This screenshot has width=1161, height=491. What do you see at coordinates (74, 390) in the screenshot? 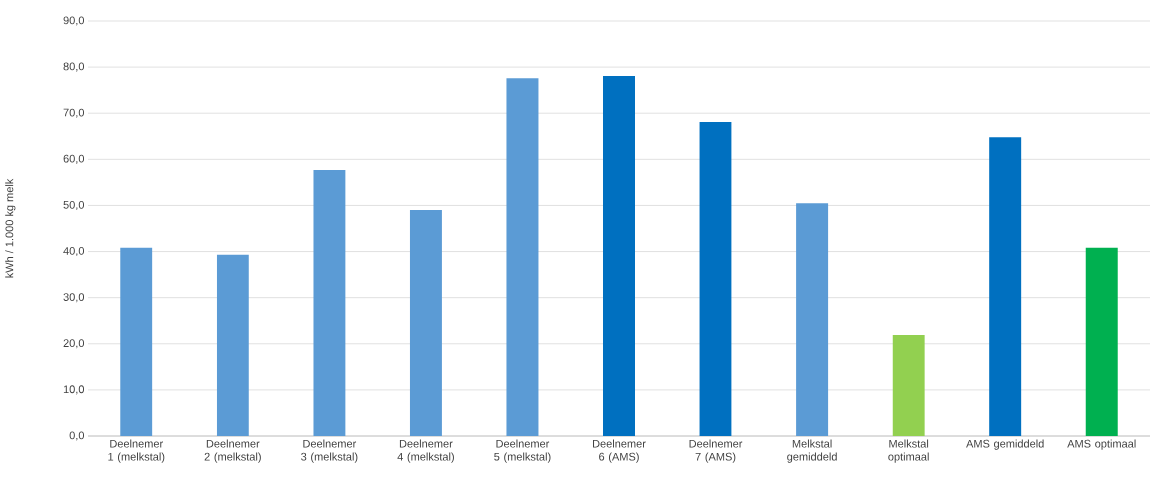
I see `y-tick-label: 10,0` at bounding box center [74, 390].